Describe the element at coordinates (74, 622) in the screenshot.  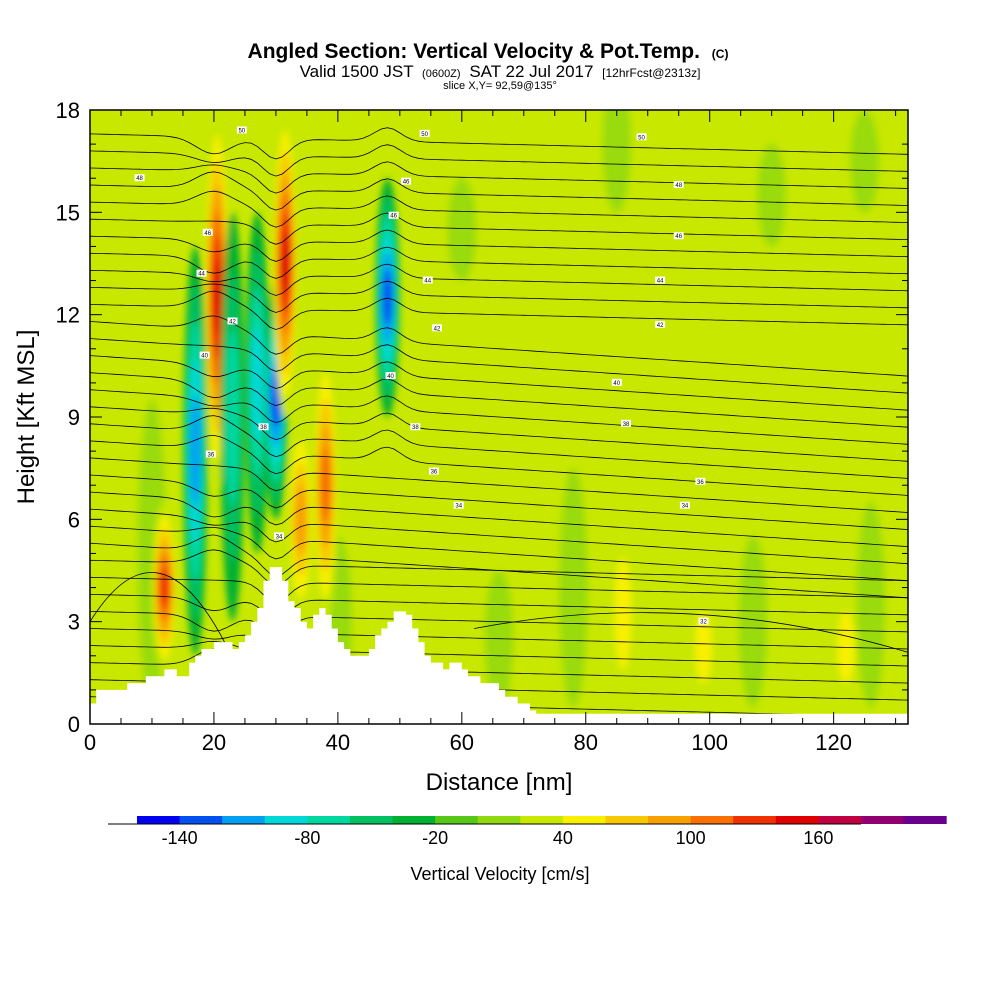
I see `y-tick-label: 3` at that location.